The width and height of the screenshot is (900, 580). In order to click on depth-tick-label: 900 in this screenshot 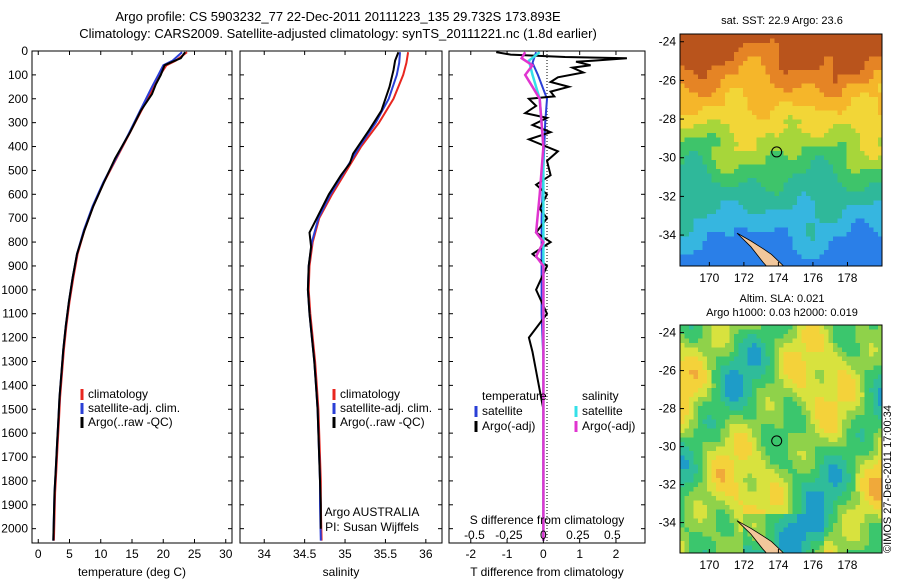, I will do `click(18, 266)`.